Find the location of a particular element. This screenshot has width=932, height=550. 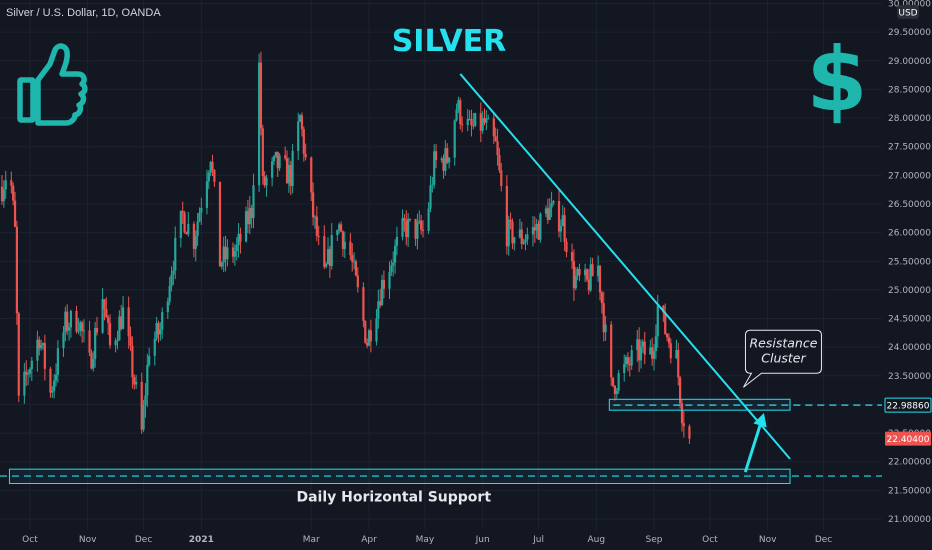

y-tick-label: 25.00000 is located at coordinates (909, 291).